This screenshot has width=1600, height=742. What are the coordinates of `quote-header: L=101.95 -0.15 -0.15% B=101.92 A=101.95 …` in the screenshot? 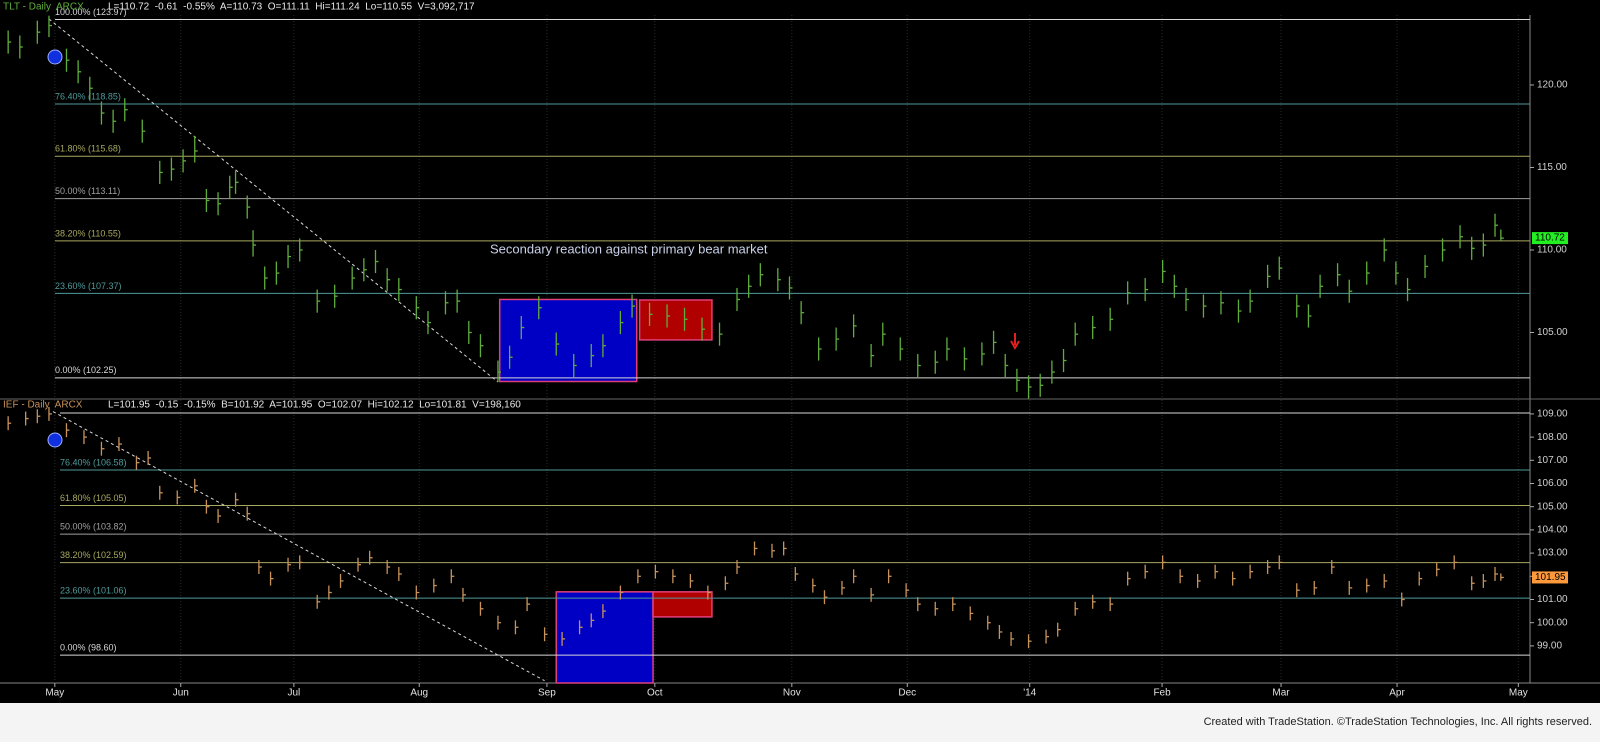 It's located at (314, 405).